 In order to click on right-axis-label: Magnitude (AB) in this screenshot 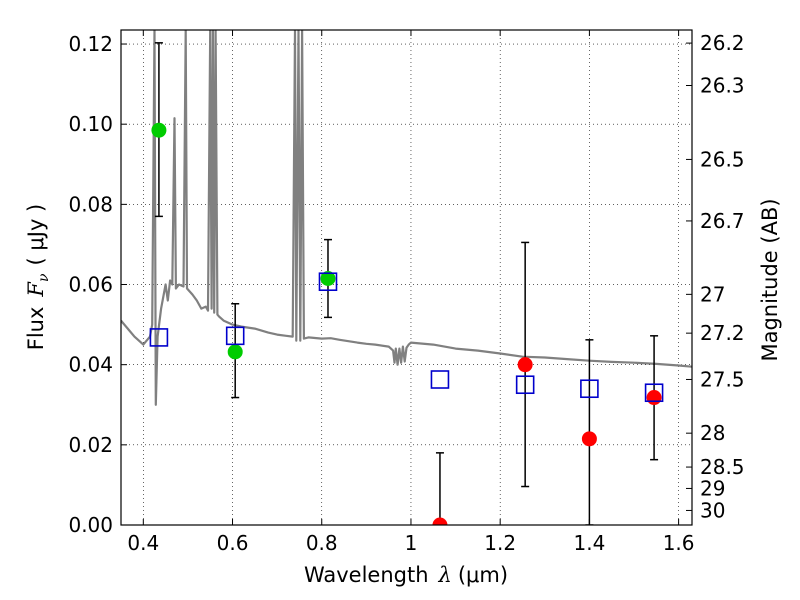, I will do `click(770, 279)`.